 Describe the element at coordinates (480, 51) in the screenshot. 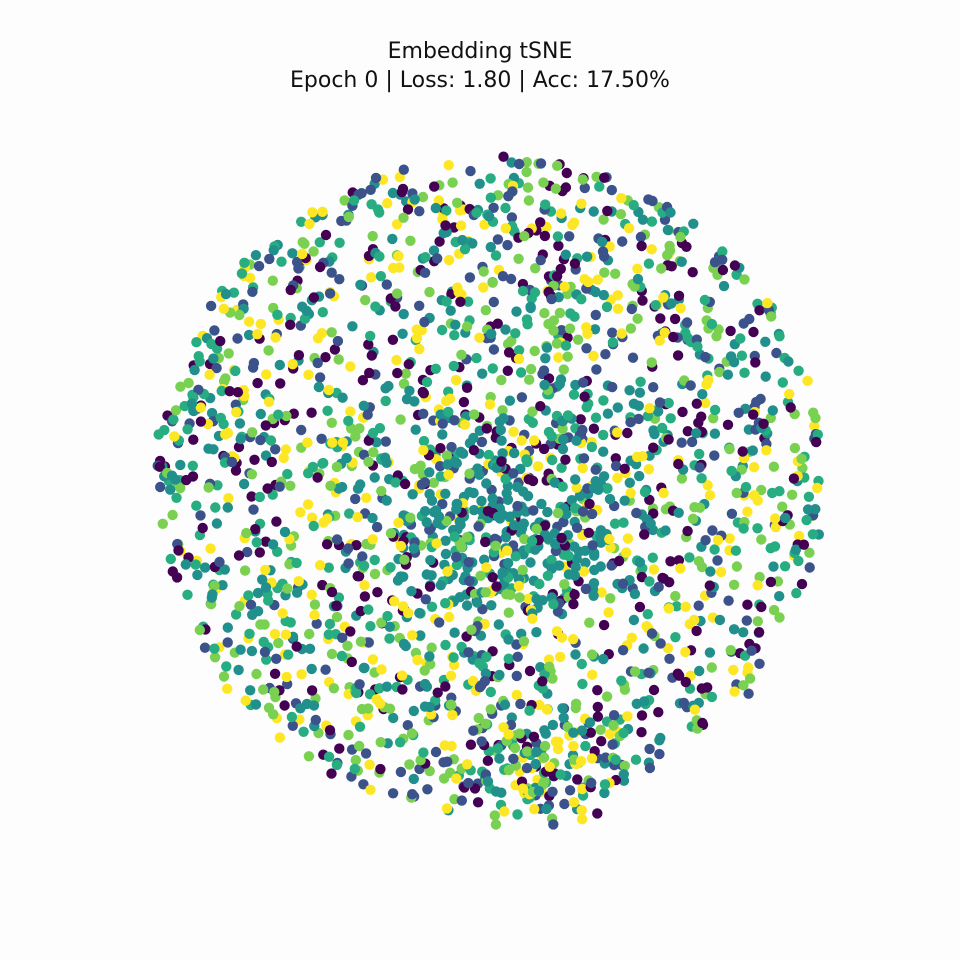

I see `chart-title: Embedding tSNE` at that location.